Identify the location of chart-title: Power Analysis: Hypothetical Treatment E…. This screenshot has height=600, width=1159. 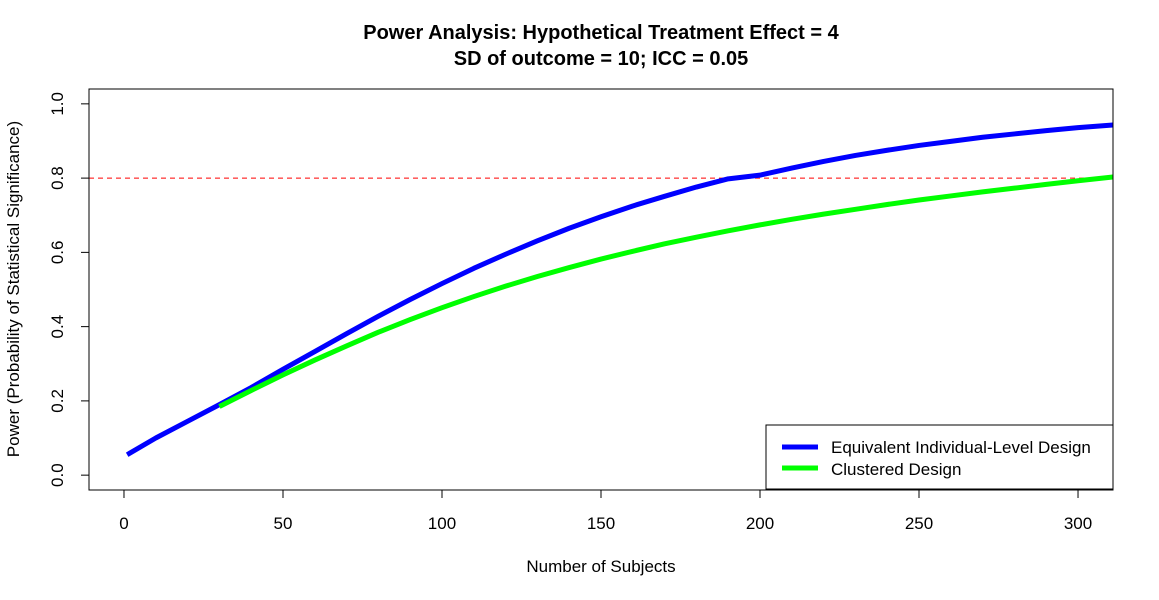
(601, 33).